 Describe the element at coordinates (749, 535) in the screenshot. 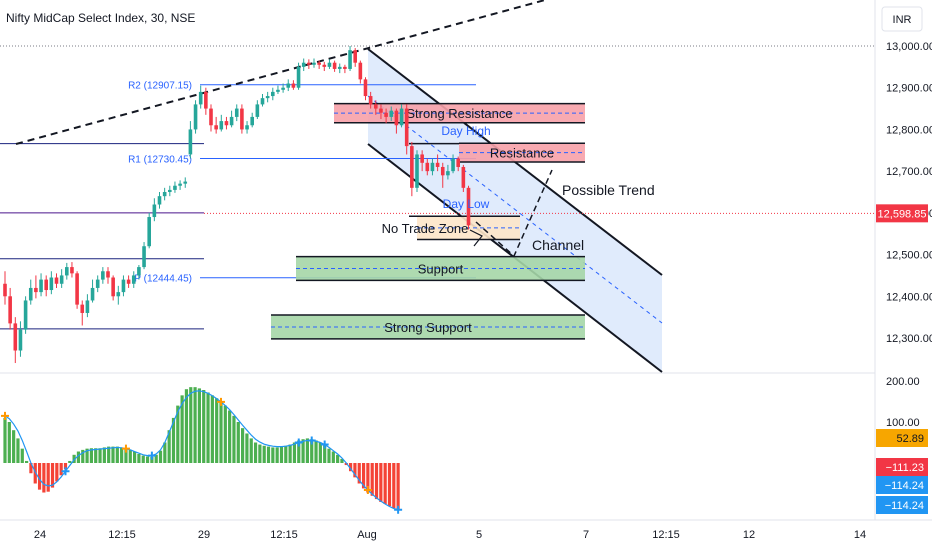

I see `time-tick-label: 12` at that location.